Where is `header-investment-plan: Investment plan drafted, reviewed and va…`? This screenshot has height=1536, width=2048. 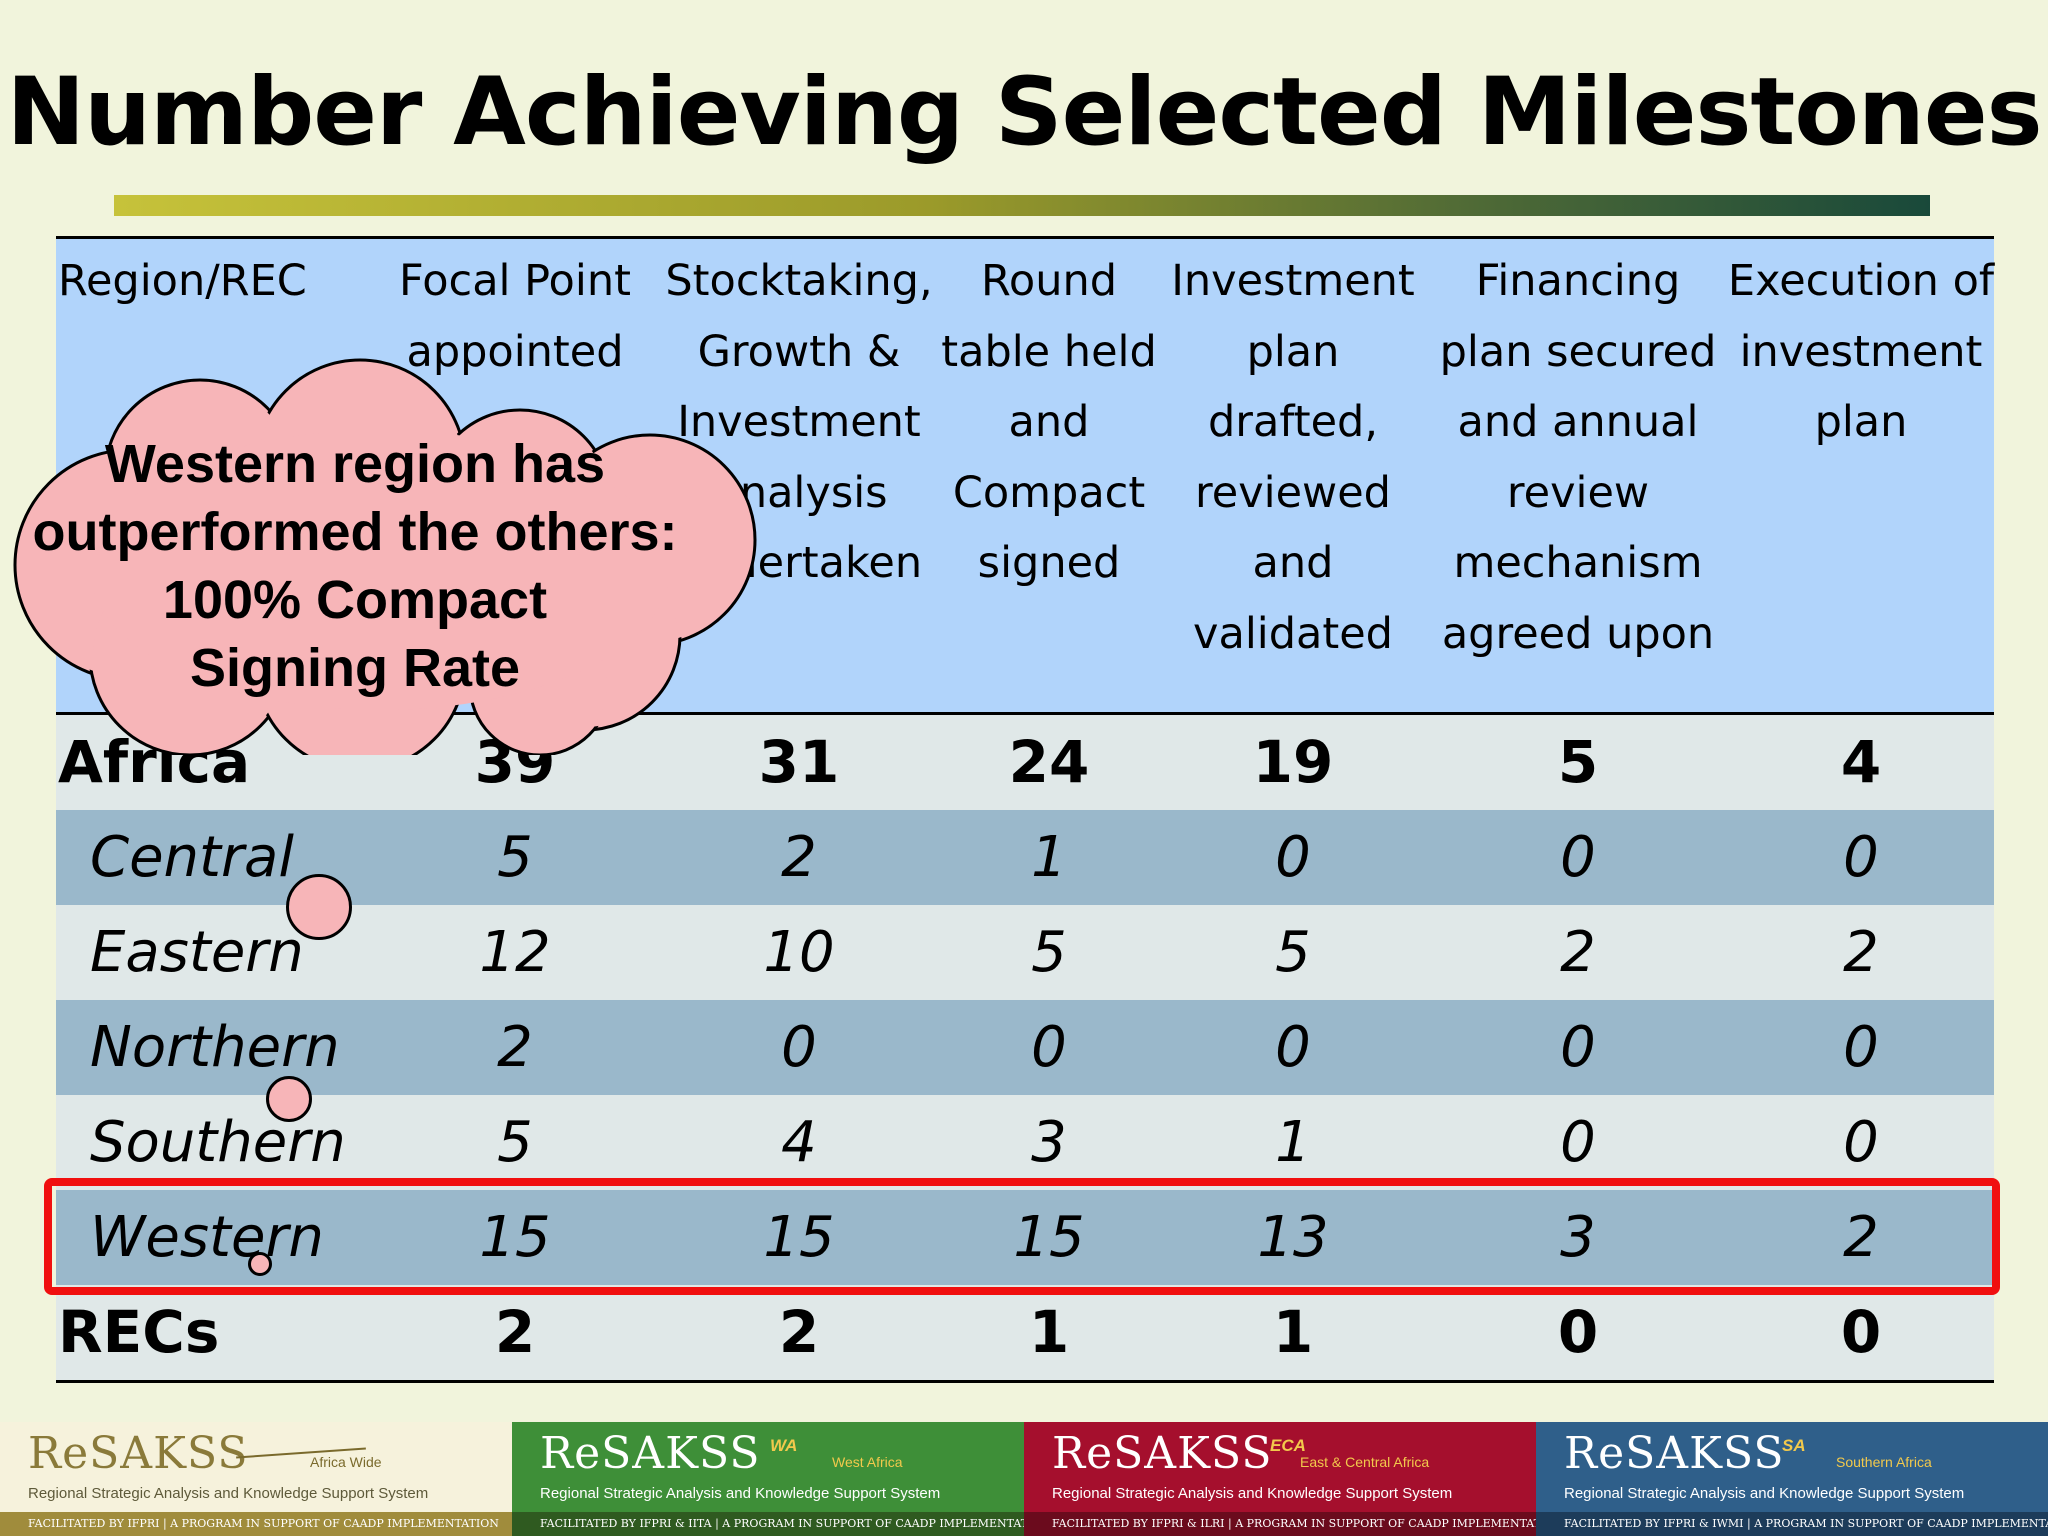 header-investment-plan: Investment plan drafted, reviewed and va… is located at coordinates (1293, 457).